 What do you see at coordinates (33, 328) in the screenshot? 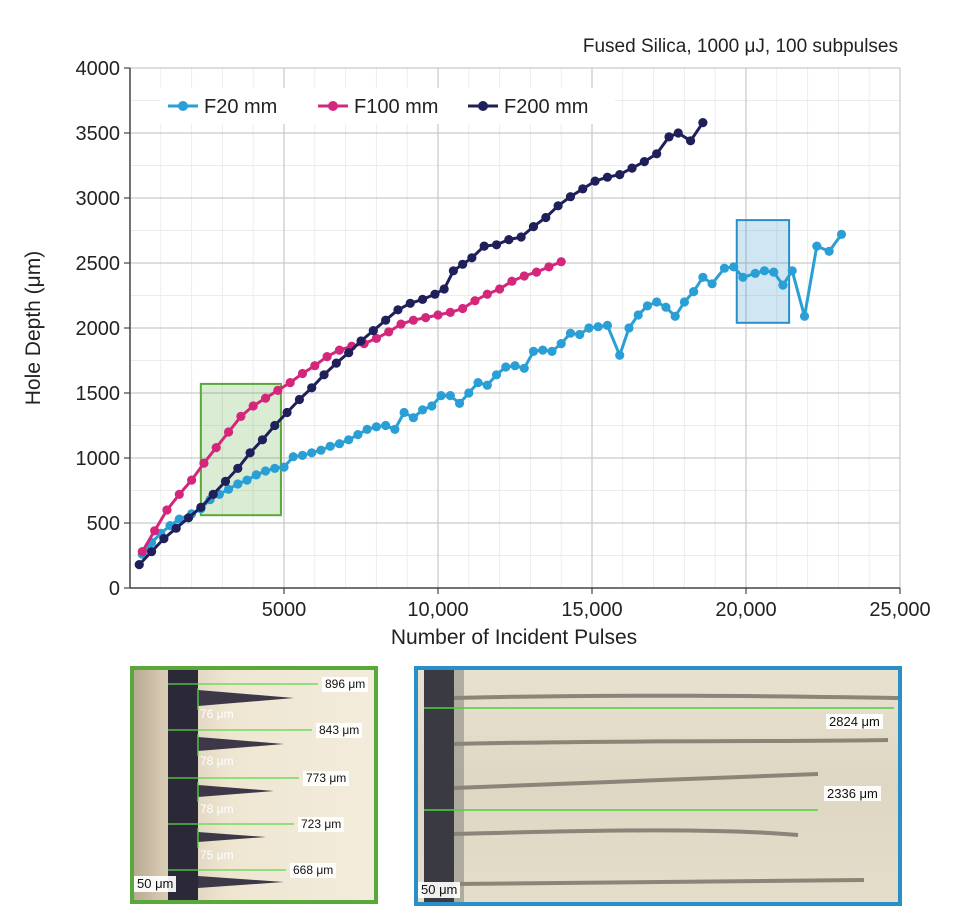
I see `y-axis-label: Hole Depth (μm)` at bounding box center [33, 328].